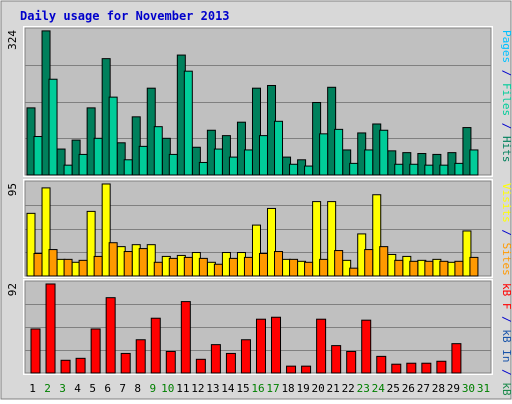 The image size is (512, 404). What do you see at coordinates (77, 388) in the screenshot?
I see `x-tick-label: 4` at bounding box center [77, 388].